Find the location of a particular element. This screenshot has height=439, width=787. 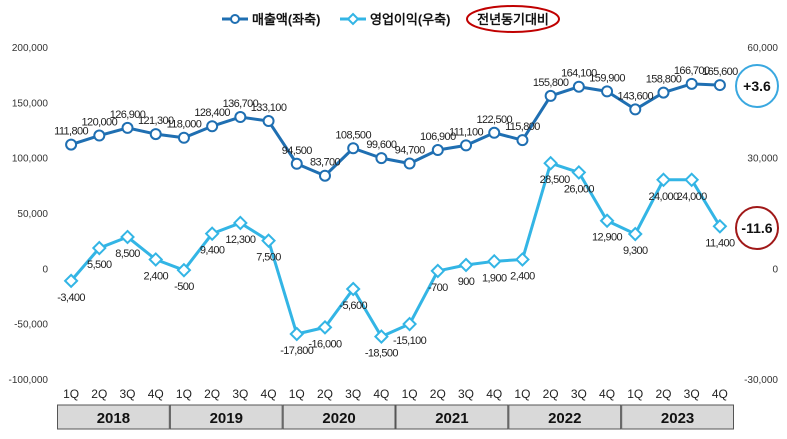

profit-data-label: 28,500 is located at coordinates (555, 180).